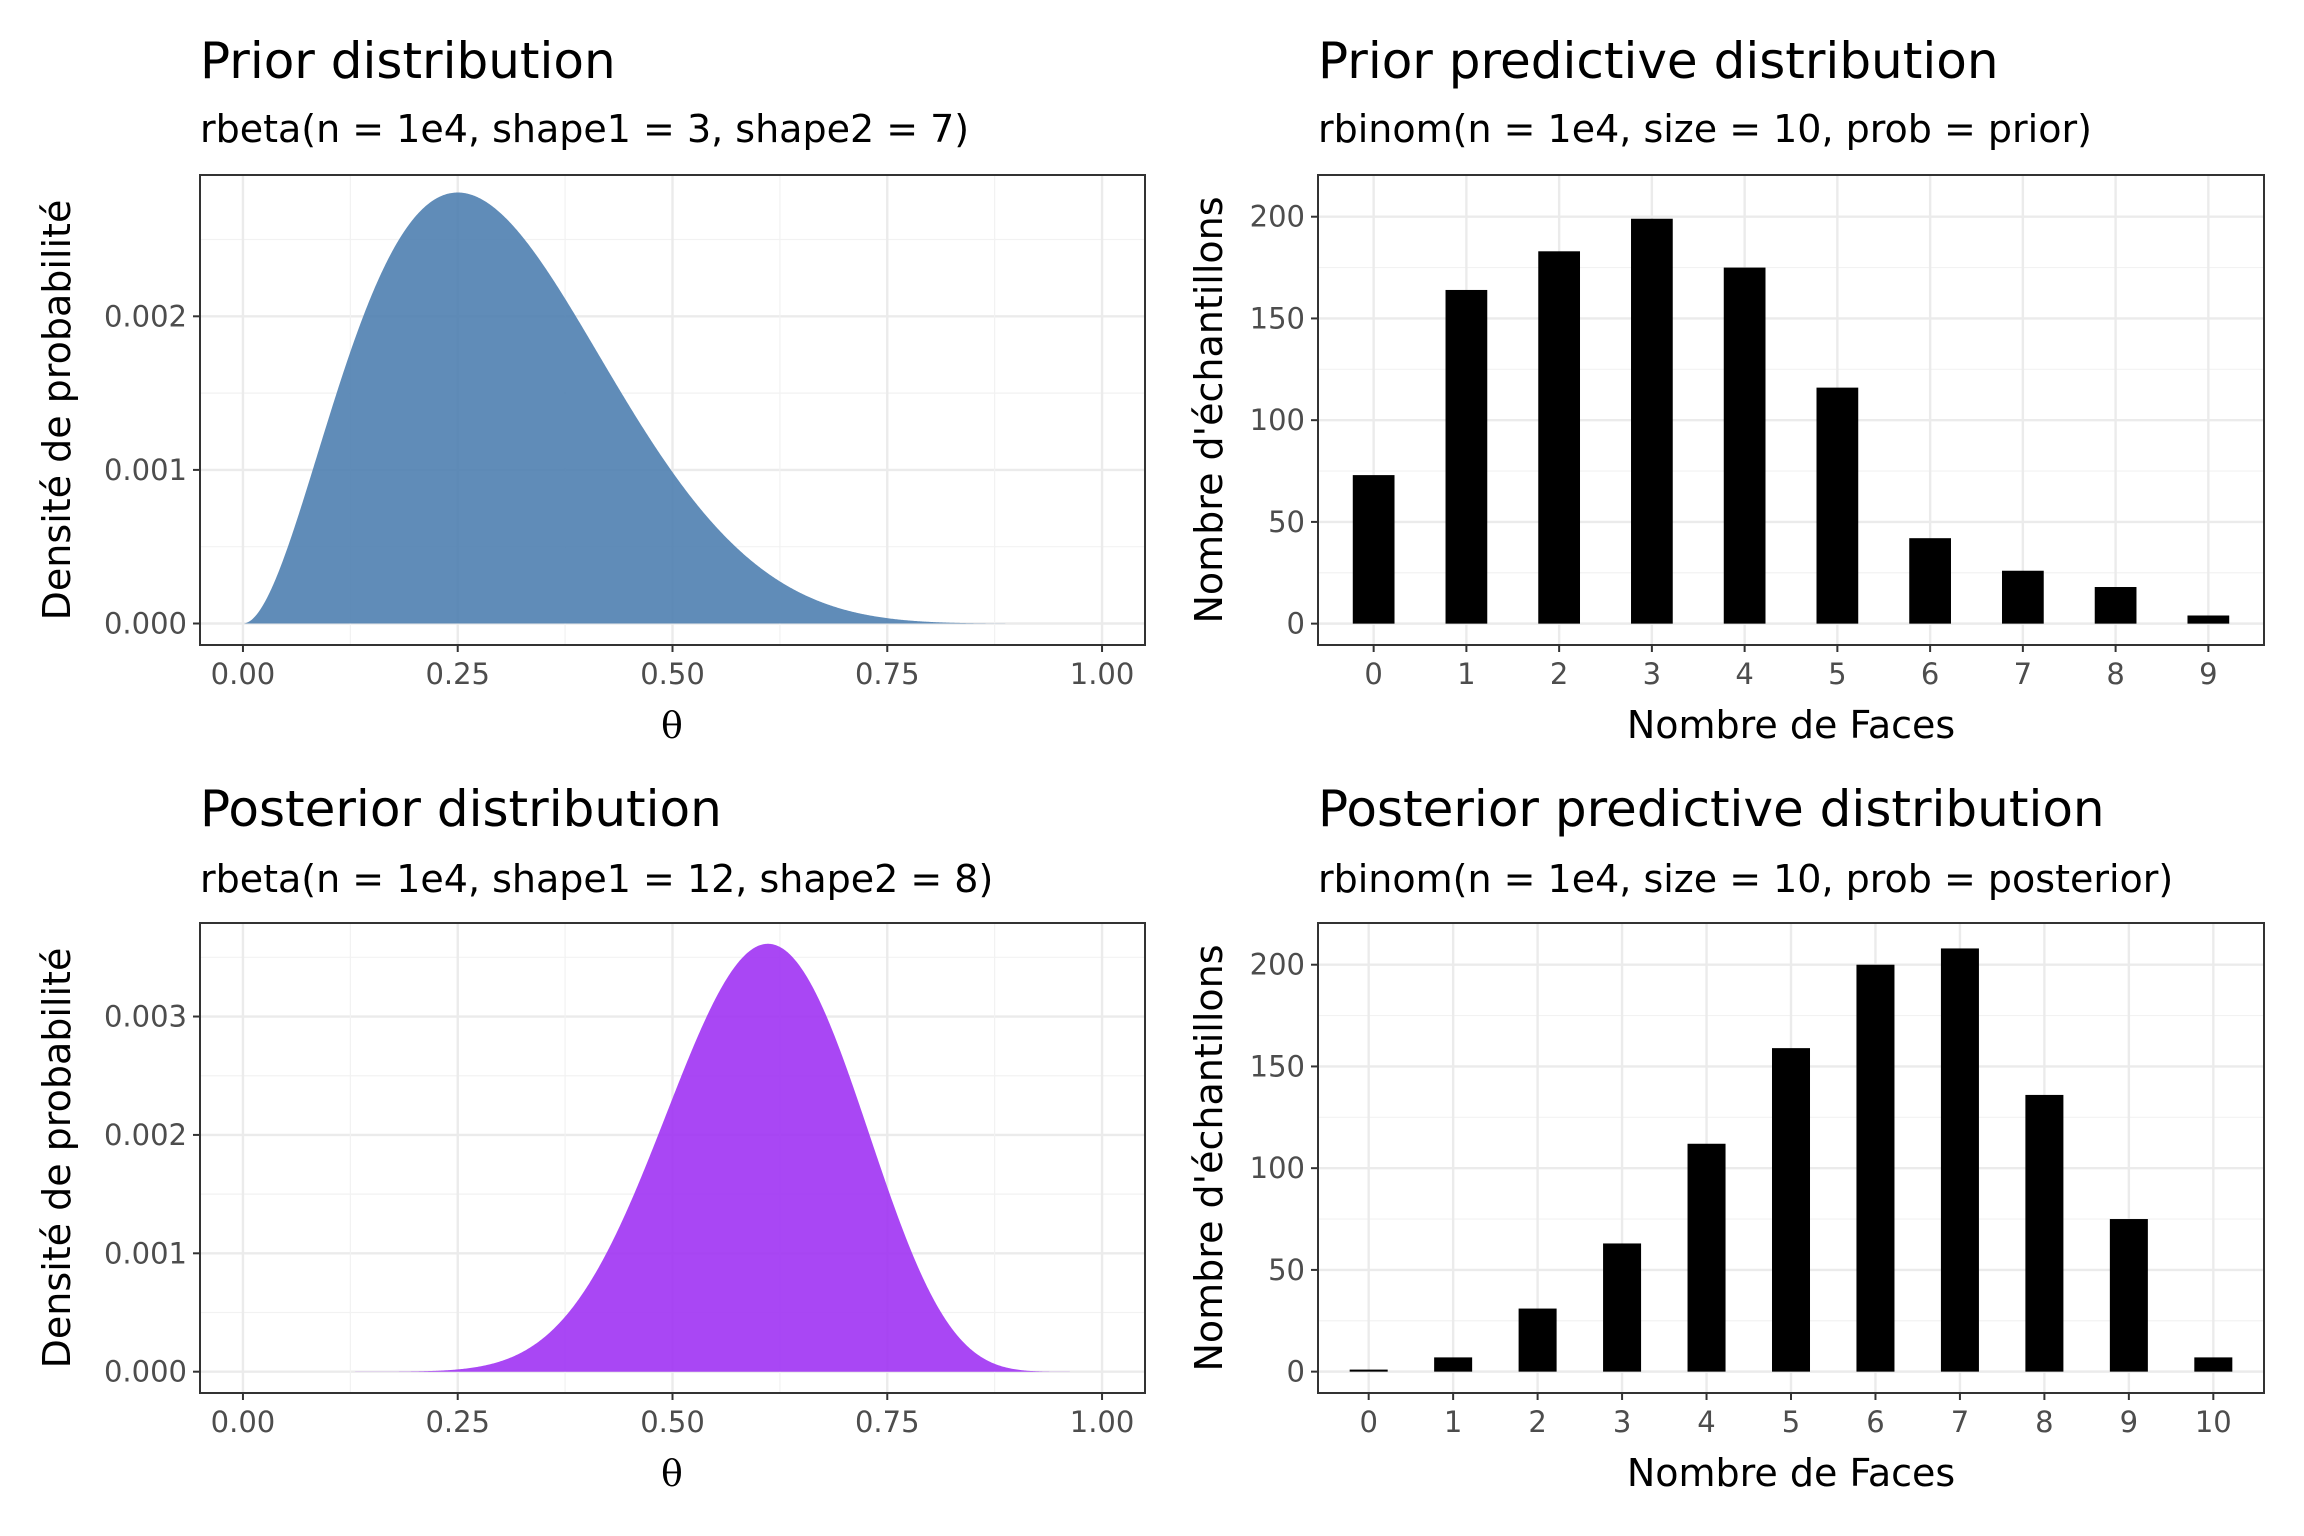 Image resolution: width=2304 pixels, height=1536 pixels. What do you see at coordinates (1875, 1422) in the screenshot?
I see `posterior-predictive-x-tick-label: 6` at bounding box center [1875, 1422].